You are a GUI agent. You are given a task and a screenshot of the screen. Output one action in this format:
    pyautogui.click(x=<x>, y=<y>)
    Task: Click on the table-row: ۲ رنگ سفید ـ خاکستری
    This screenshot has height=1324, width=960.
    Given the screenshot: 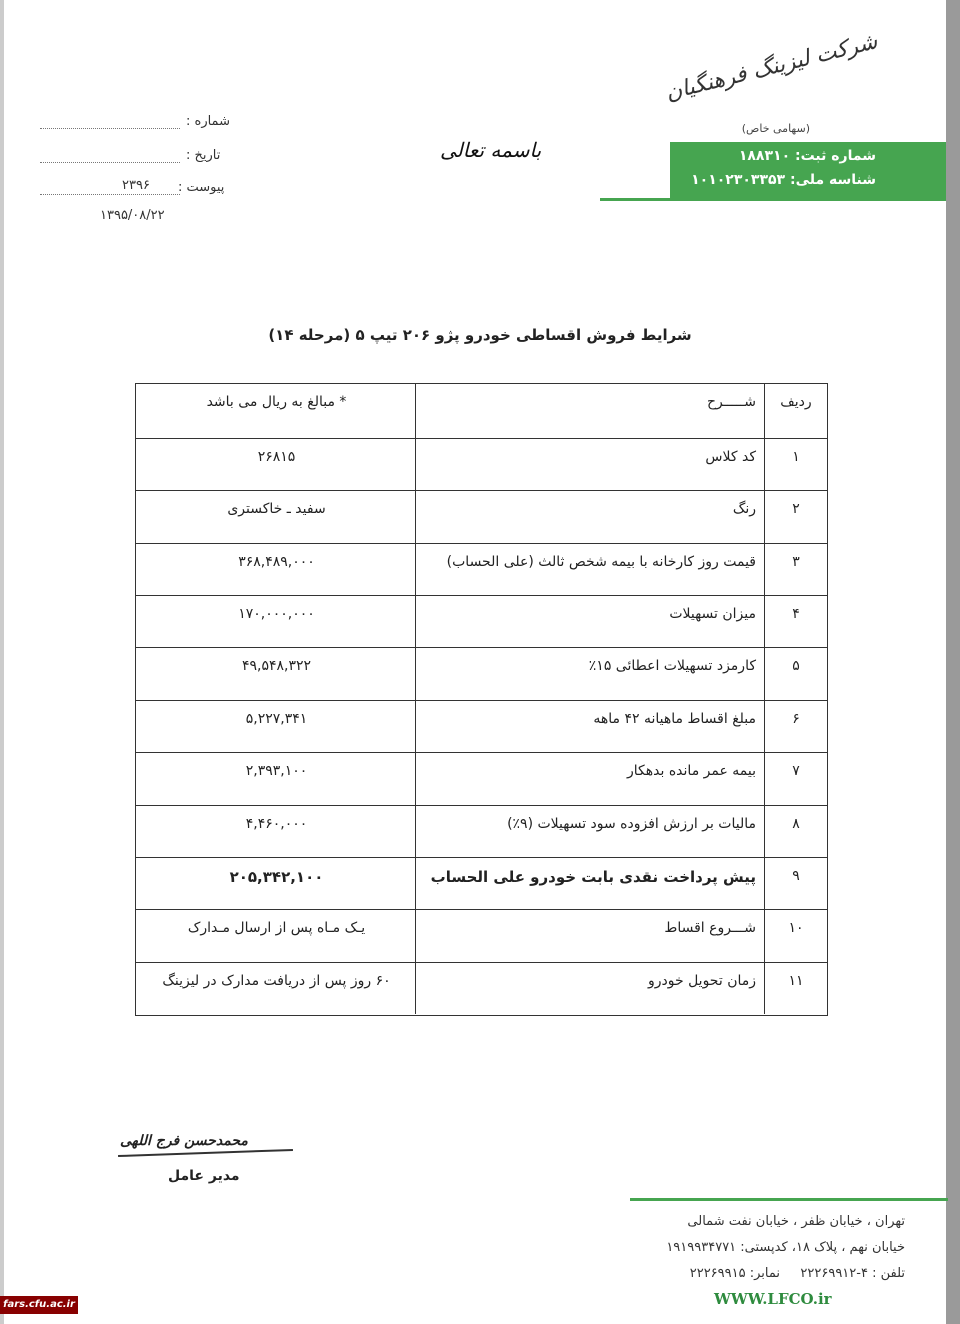 What is the action you would take?
    pyautogui.click(x=481, y=516)
    